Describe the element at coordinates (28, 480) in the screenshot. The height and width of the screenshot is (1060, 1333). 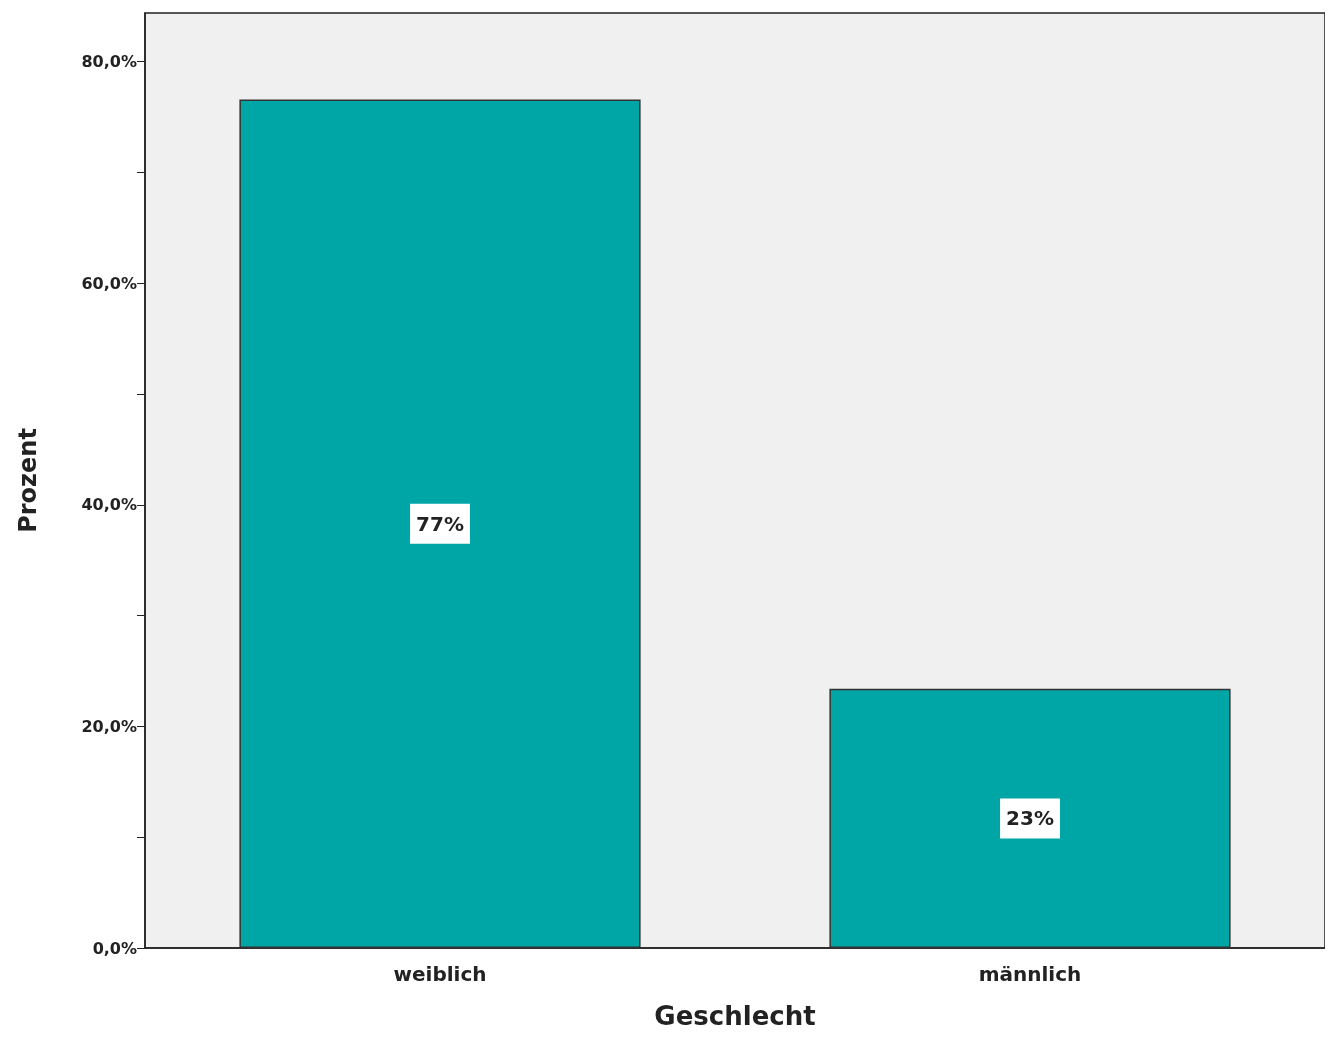
I see `y-axis-title: Prozent` at that location.